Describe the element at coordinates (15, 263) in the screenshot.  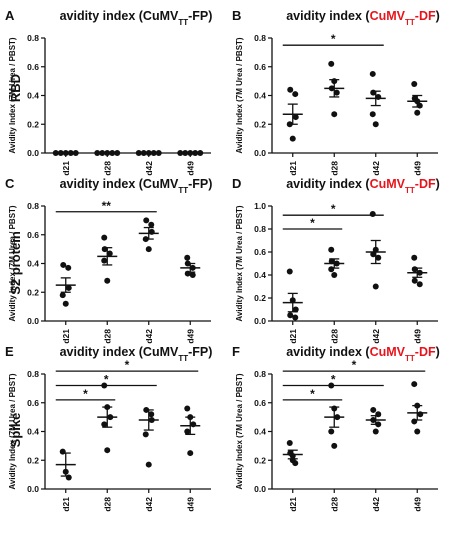
I see `row-label: S2 protein` at that location.